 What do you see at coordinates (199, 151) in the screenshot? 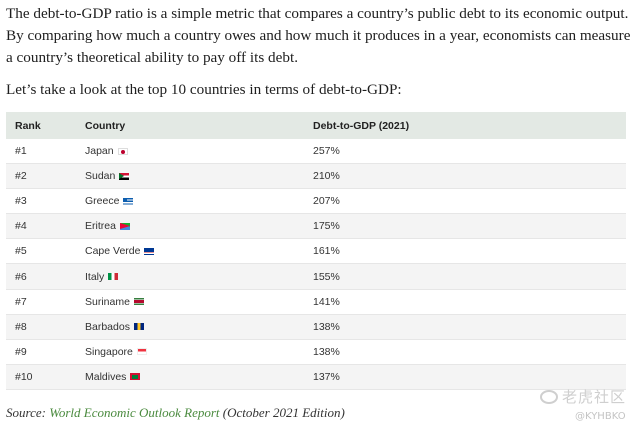
I see `country-cell: Japan` at bounding box center [199, 151].